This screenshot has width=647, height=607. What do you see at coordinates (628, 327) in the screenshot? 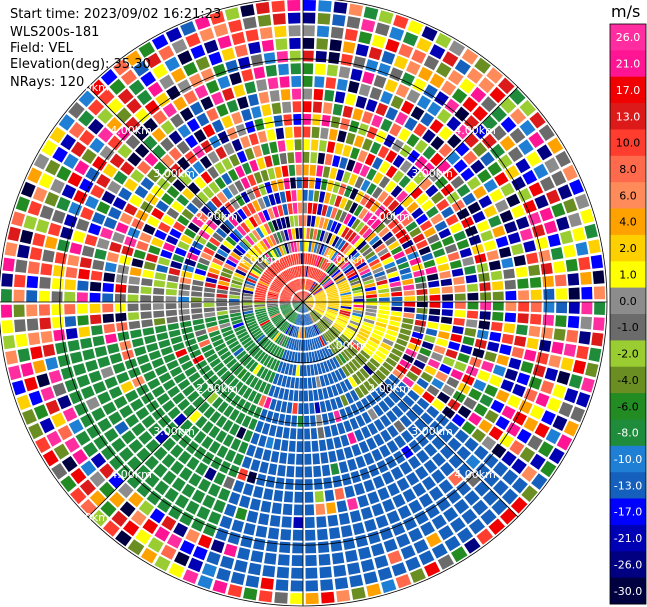
I see `colorbar-segment` at bounding box center [628, 327].